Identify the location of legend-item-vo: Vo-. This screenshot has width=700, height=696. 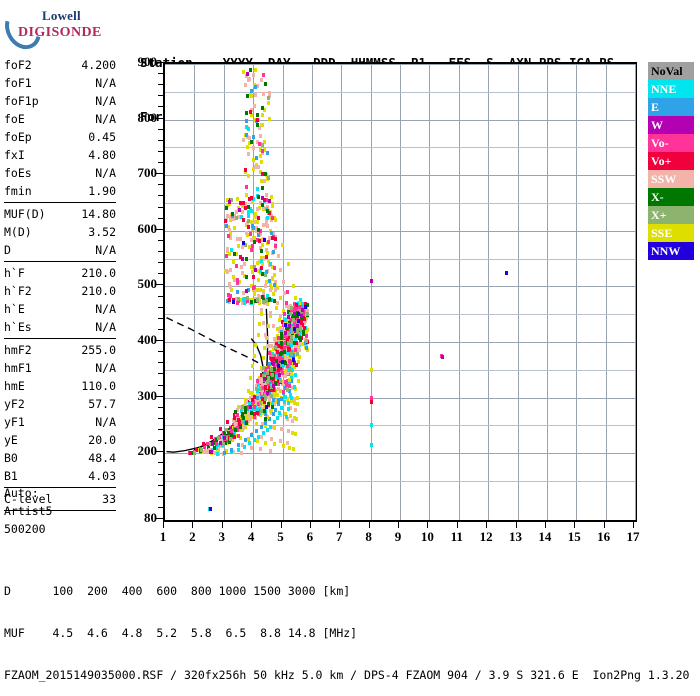
(671, 143).